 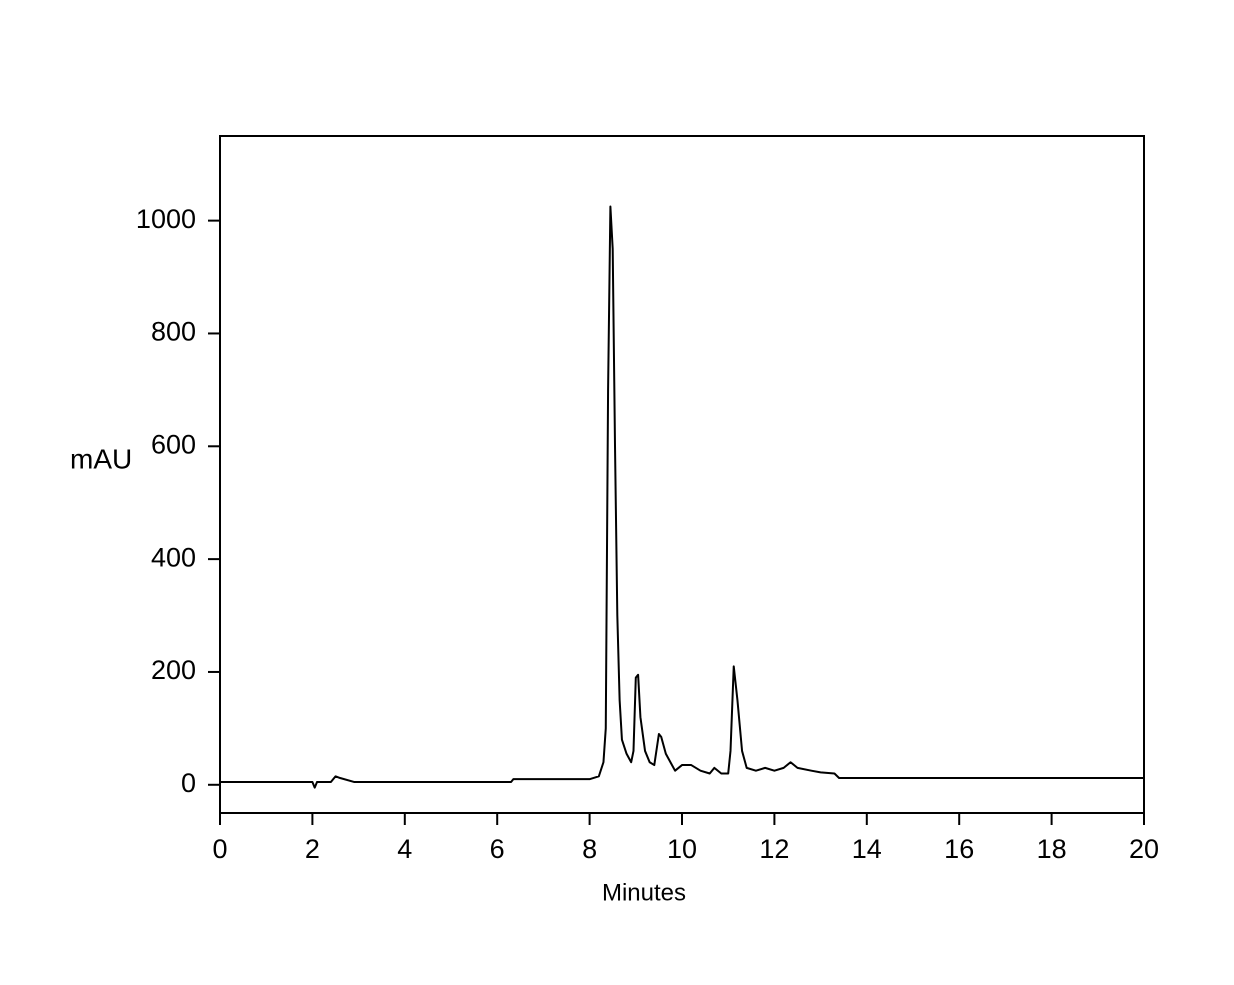 I want to click on y-tick-label: 400, so click(x=173, y=557).